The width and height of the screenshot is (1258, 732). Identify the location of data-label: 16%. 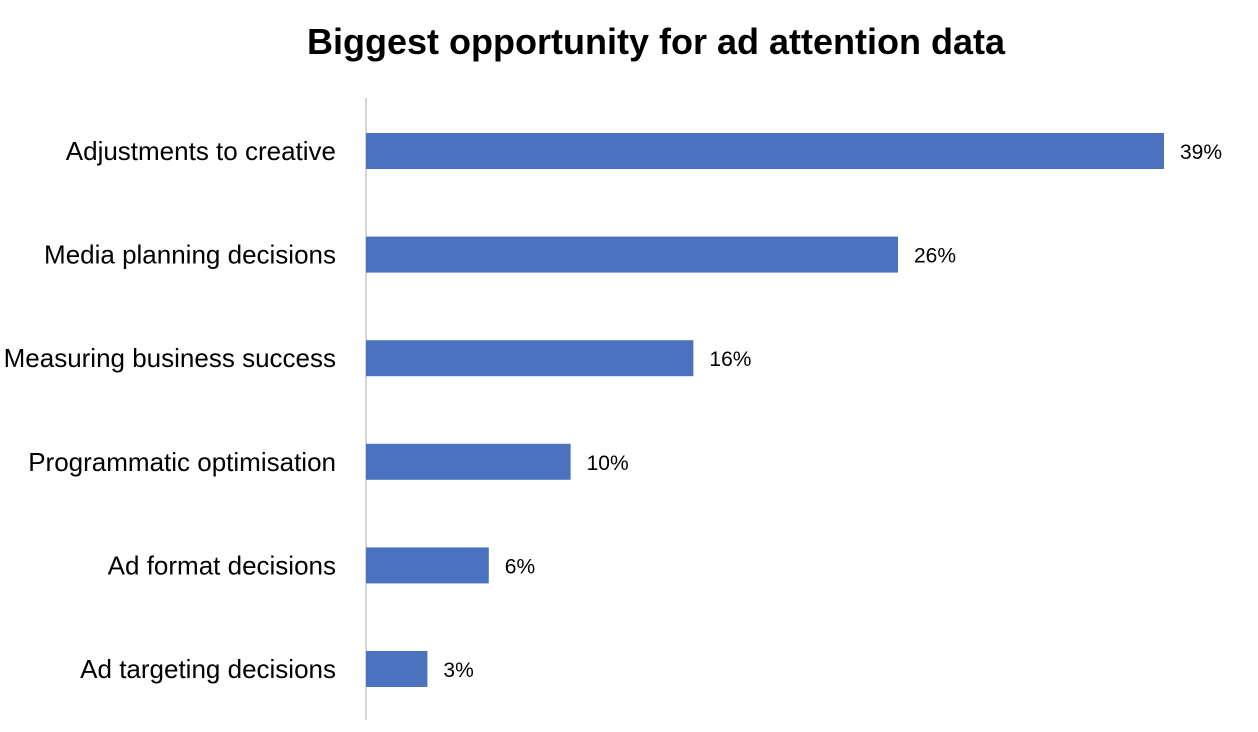
(730, 359).